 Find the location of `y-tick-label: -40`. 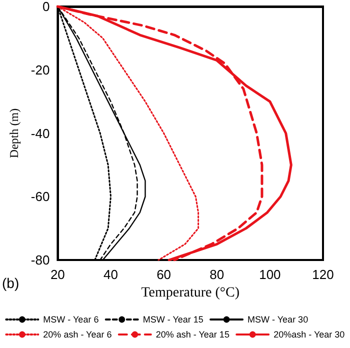

y-tick-label: -40 is located at coordinates (40, 133).